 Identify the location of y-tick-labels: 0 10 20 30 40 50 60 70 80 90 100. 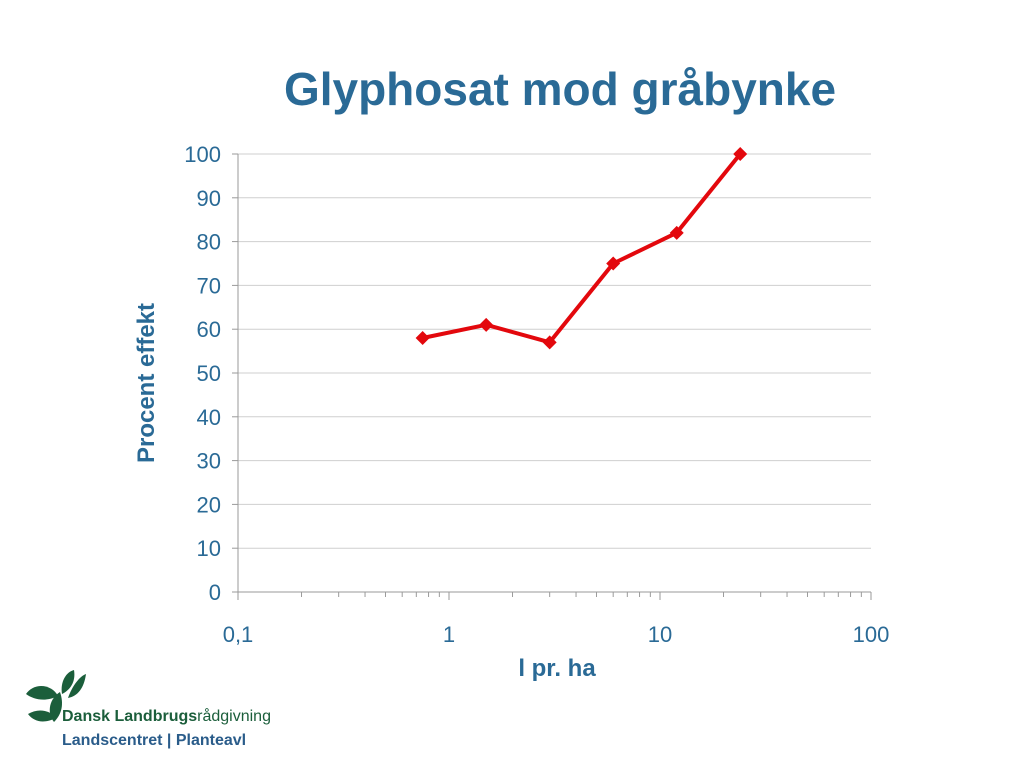
(202, 373).